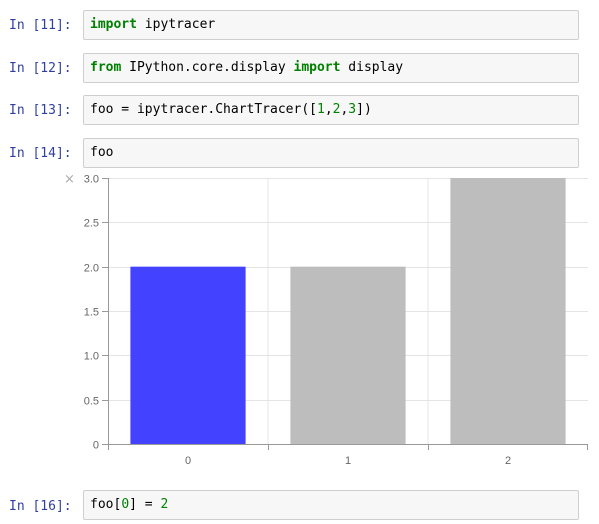 The height and width of the screenshot is (524, 599). I want to click on code-cell: foo, so click(331, 153).